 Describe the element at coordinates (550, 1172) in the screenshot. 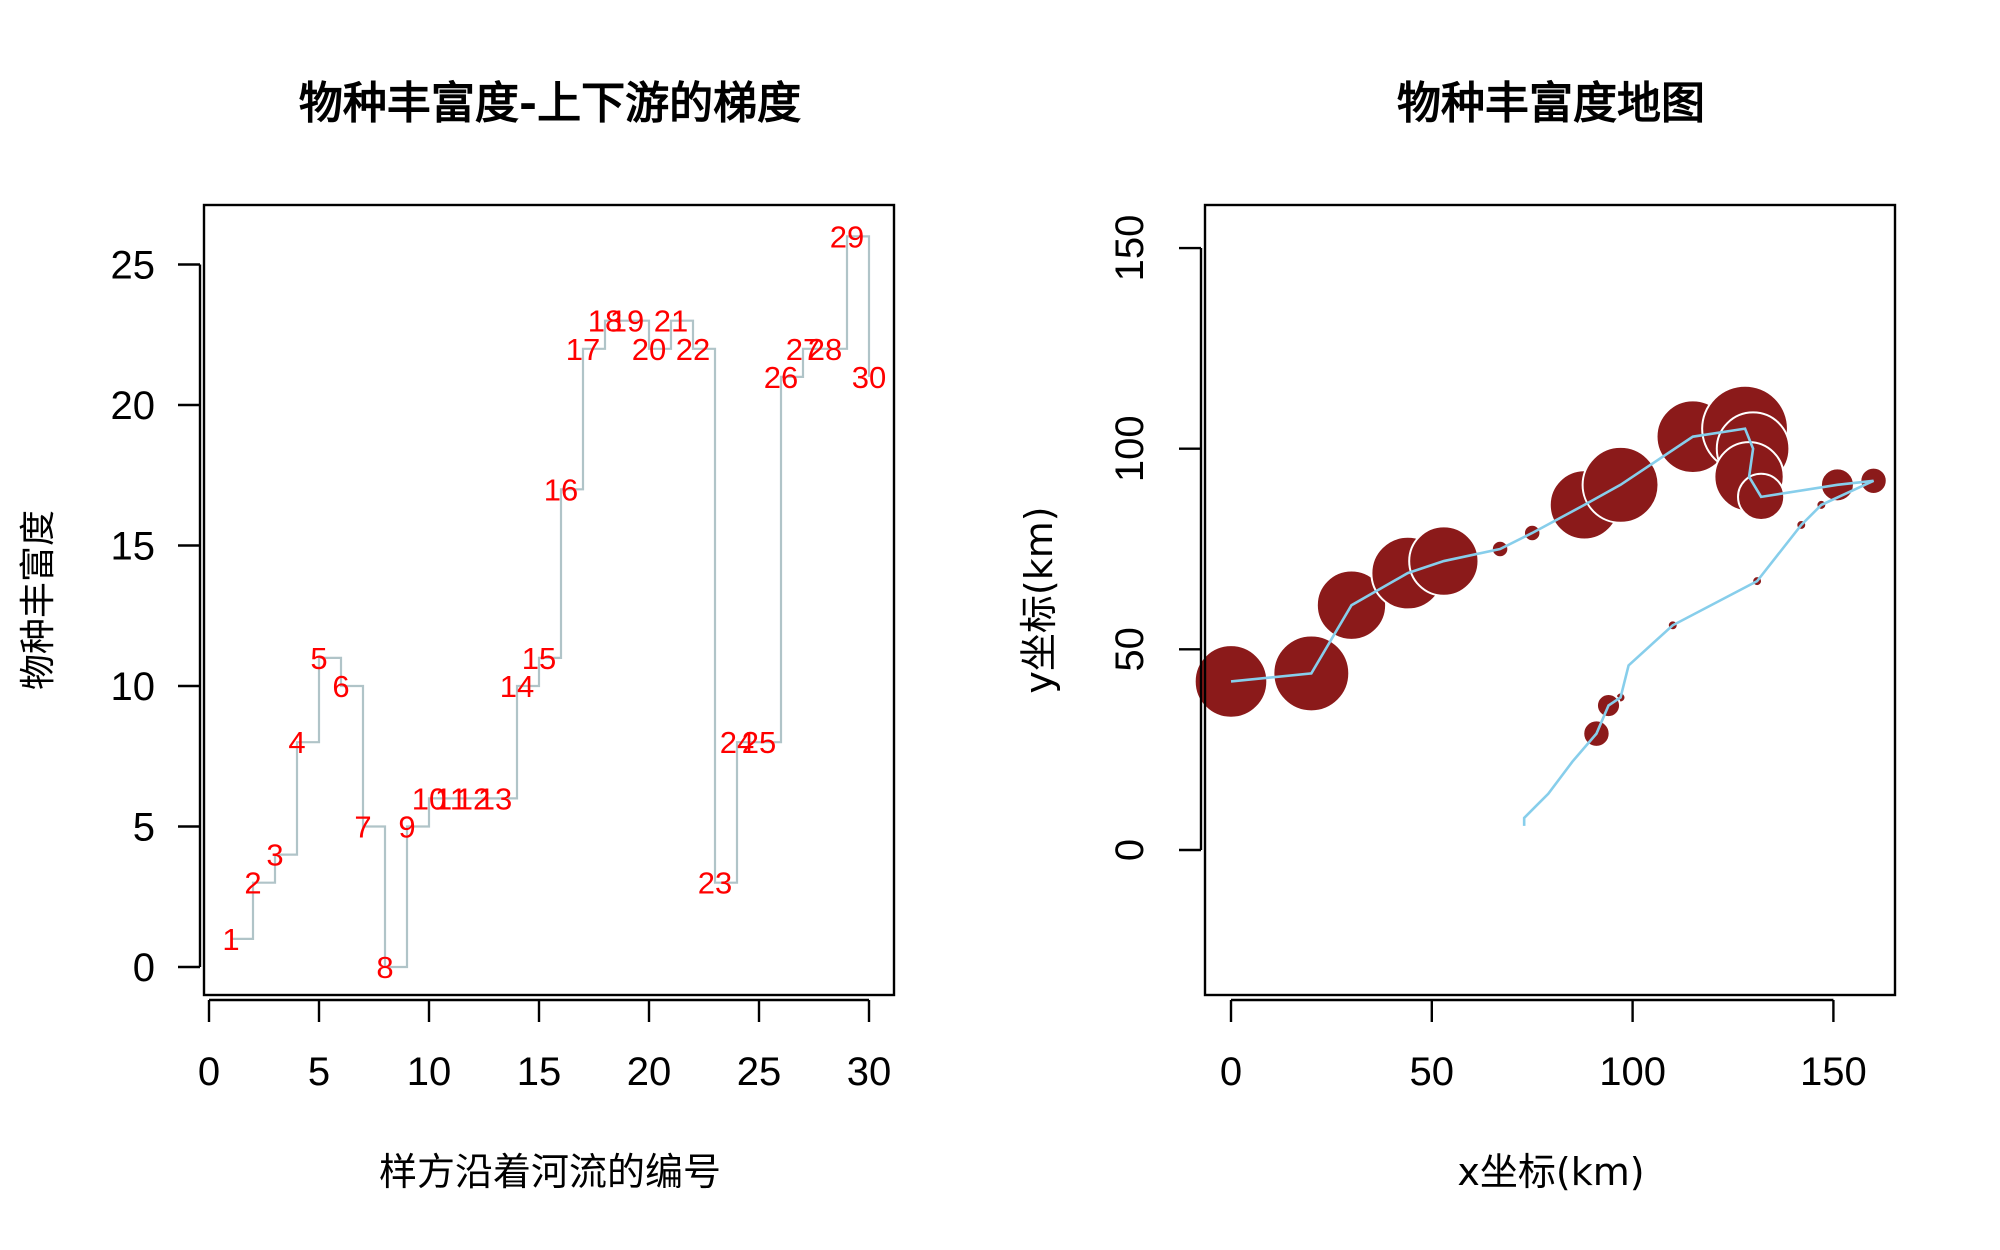

I see `left-x-axis-label: 样方沿着河流的编号` at that location.